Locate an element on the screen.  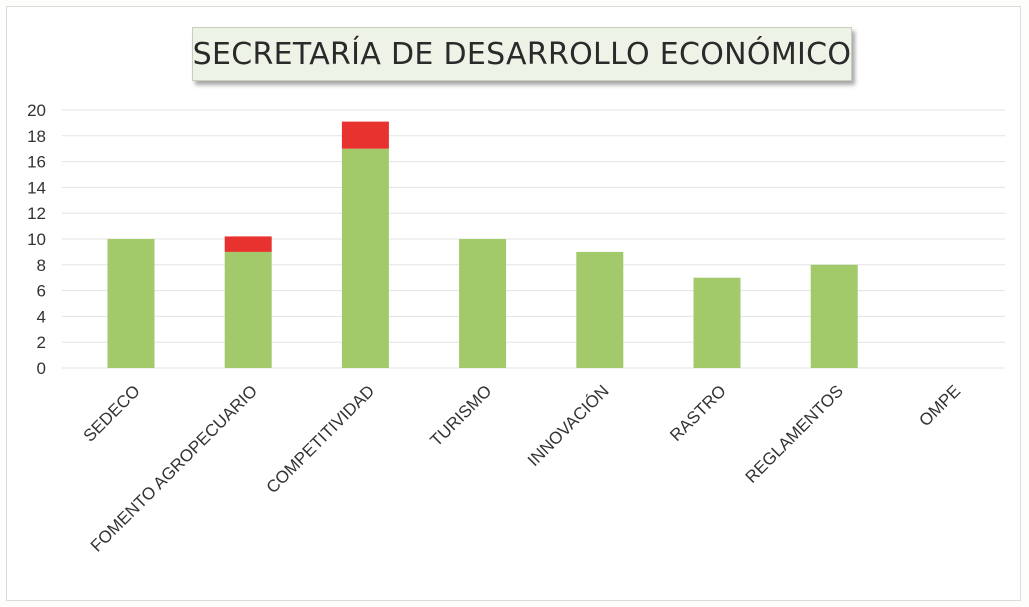
y-tick-label: 14 is located at coordinates (36, 187).